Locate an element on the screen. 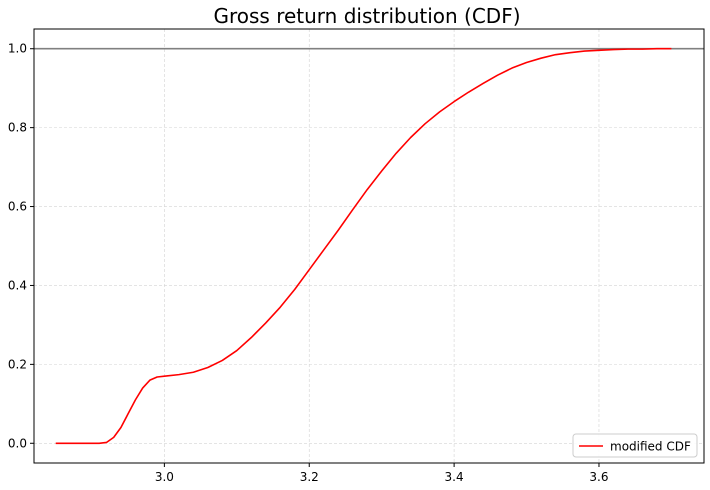 Image resolution: width=710 pixels, height=490 pixels. legend-box is located at coordinates (635, 445).